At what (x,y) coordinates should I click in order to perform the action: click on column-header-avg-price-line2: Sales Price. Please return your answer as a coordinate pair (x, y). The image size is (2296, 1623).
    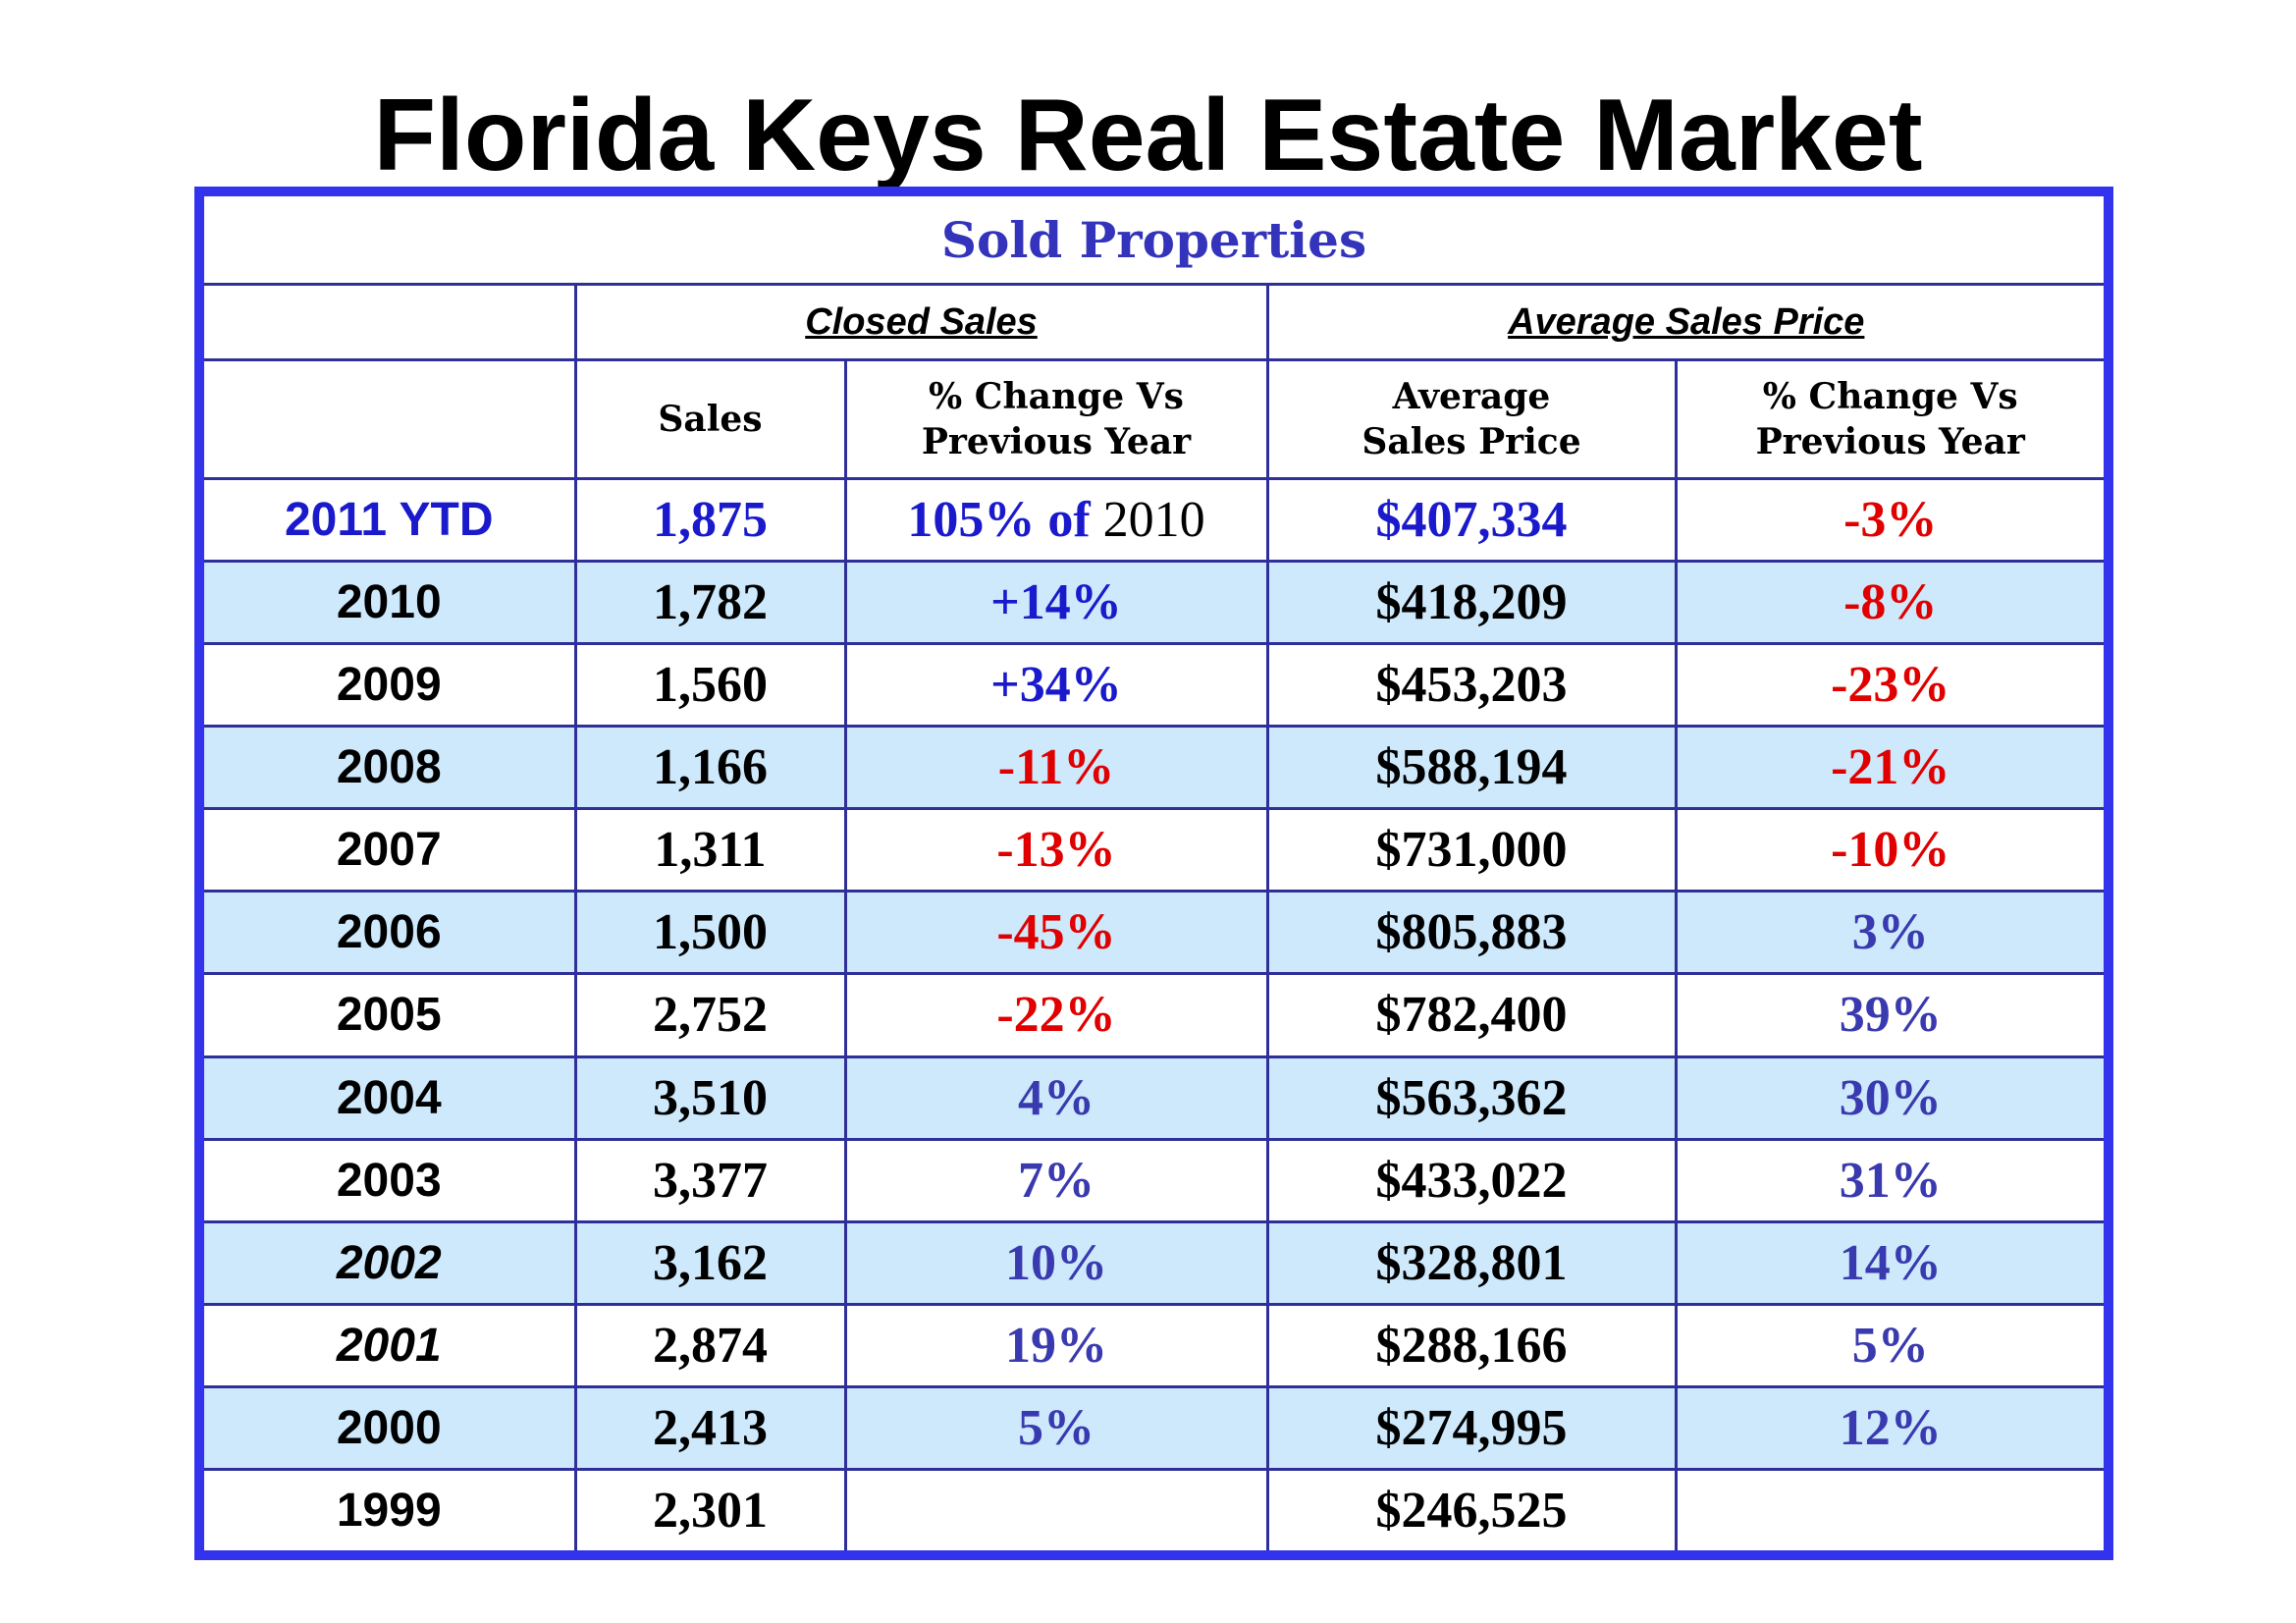
    Looking at the image, I should click on (1471, 442).